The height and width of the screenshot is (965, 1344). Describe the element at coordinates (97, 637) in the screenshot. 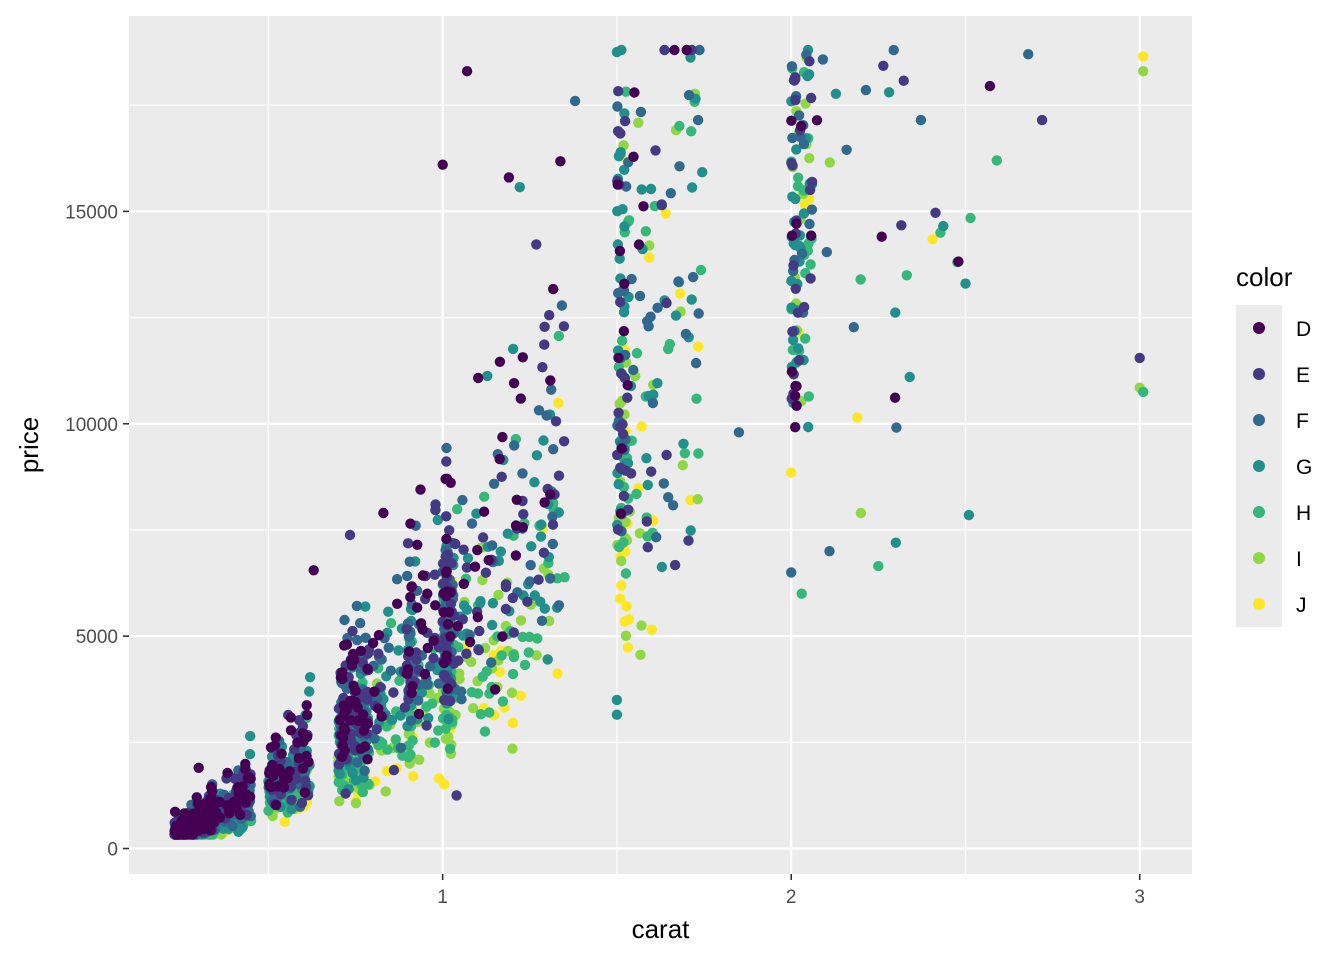

I see `y-tick-label: 5000` at that location.